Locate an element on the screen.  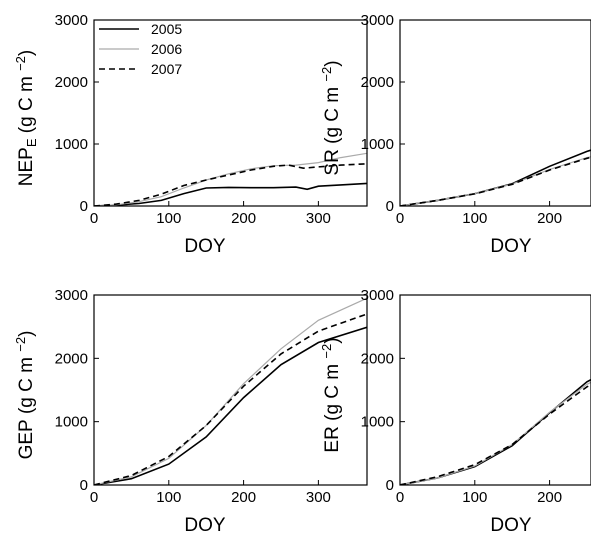
y-axis-title: SR (g C m −2) is located at coordinates (331, 117).